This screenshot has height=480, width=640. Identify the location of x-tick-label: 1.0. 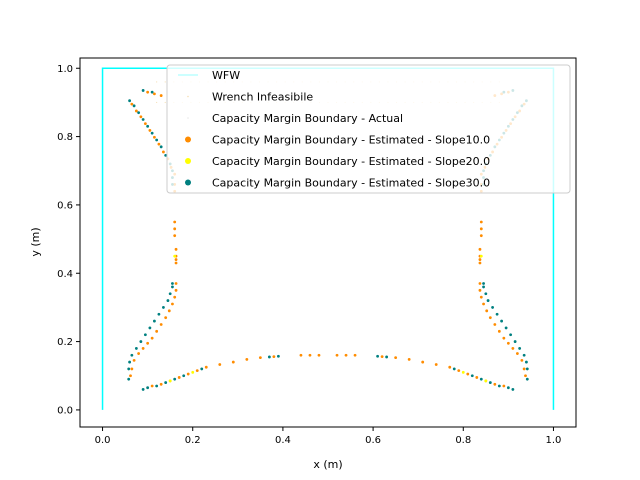
(554, 440).